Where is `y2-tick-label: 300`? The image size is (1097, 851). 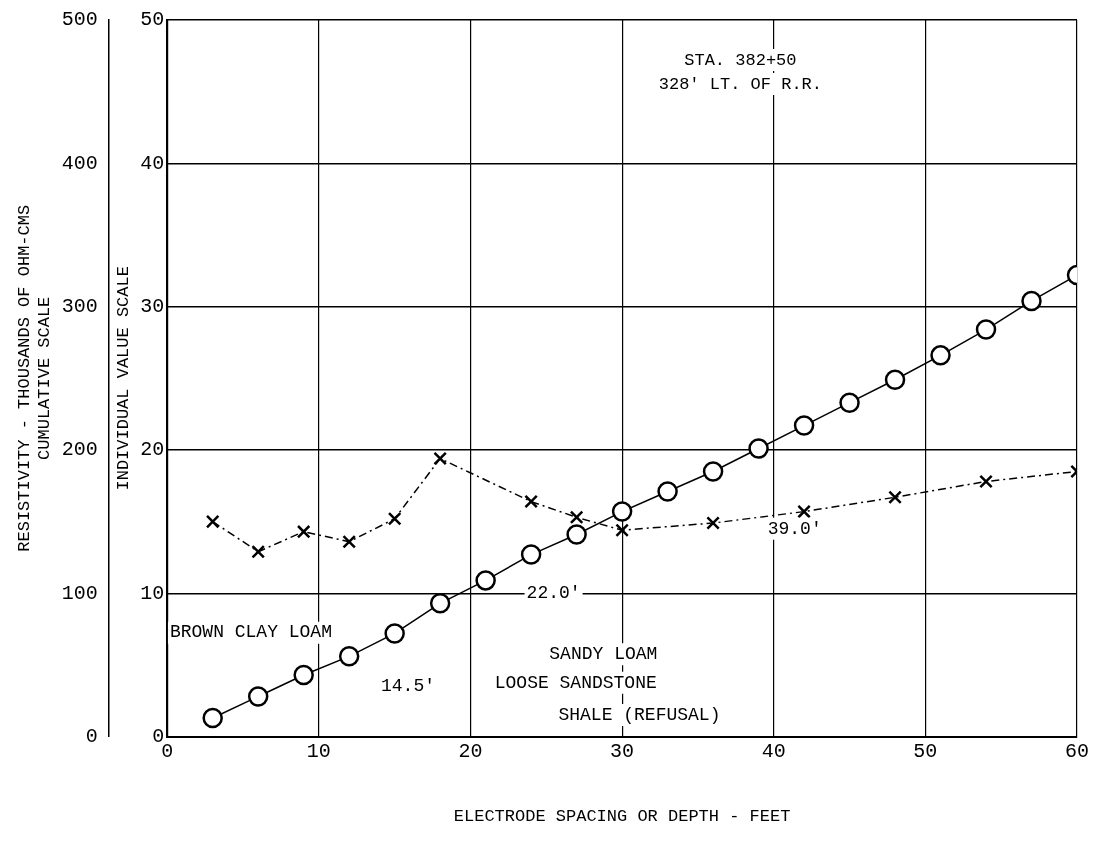
y2-tick-label: 300 is located at coordinates (79, 306).